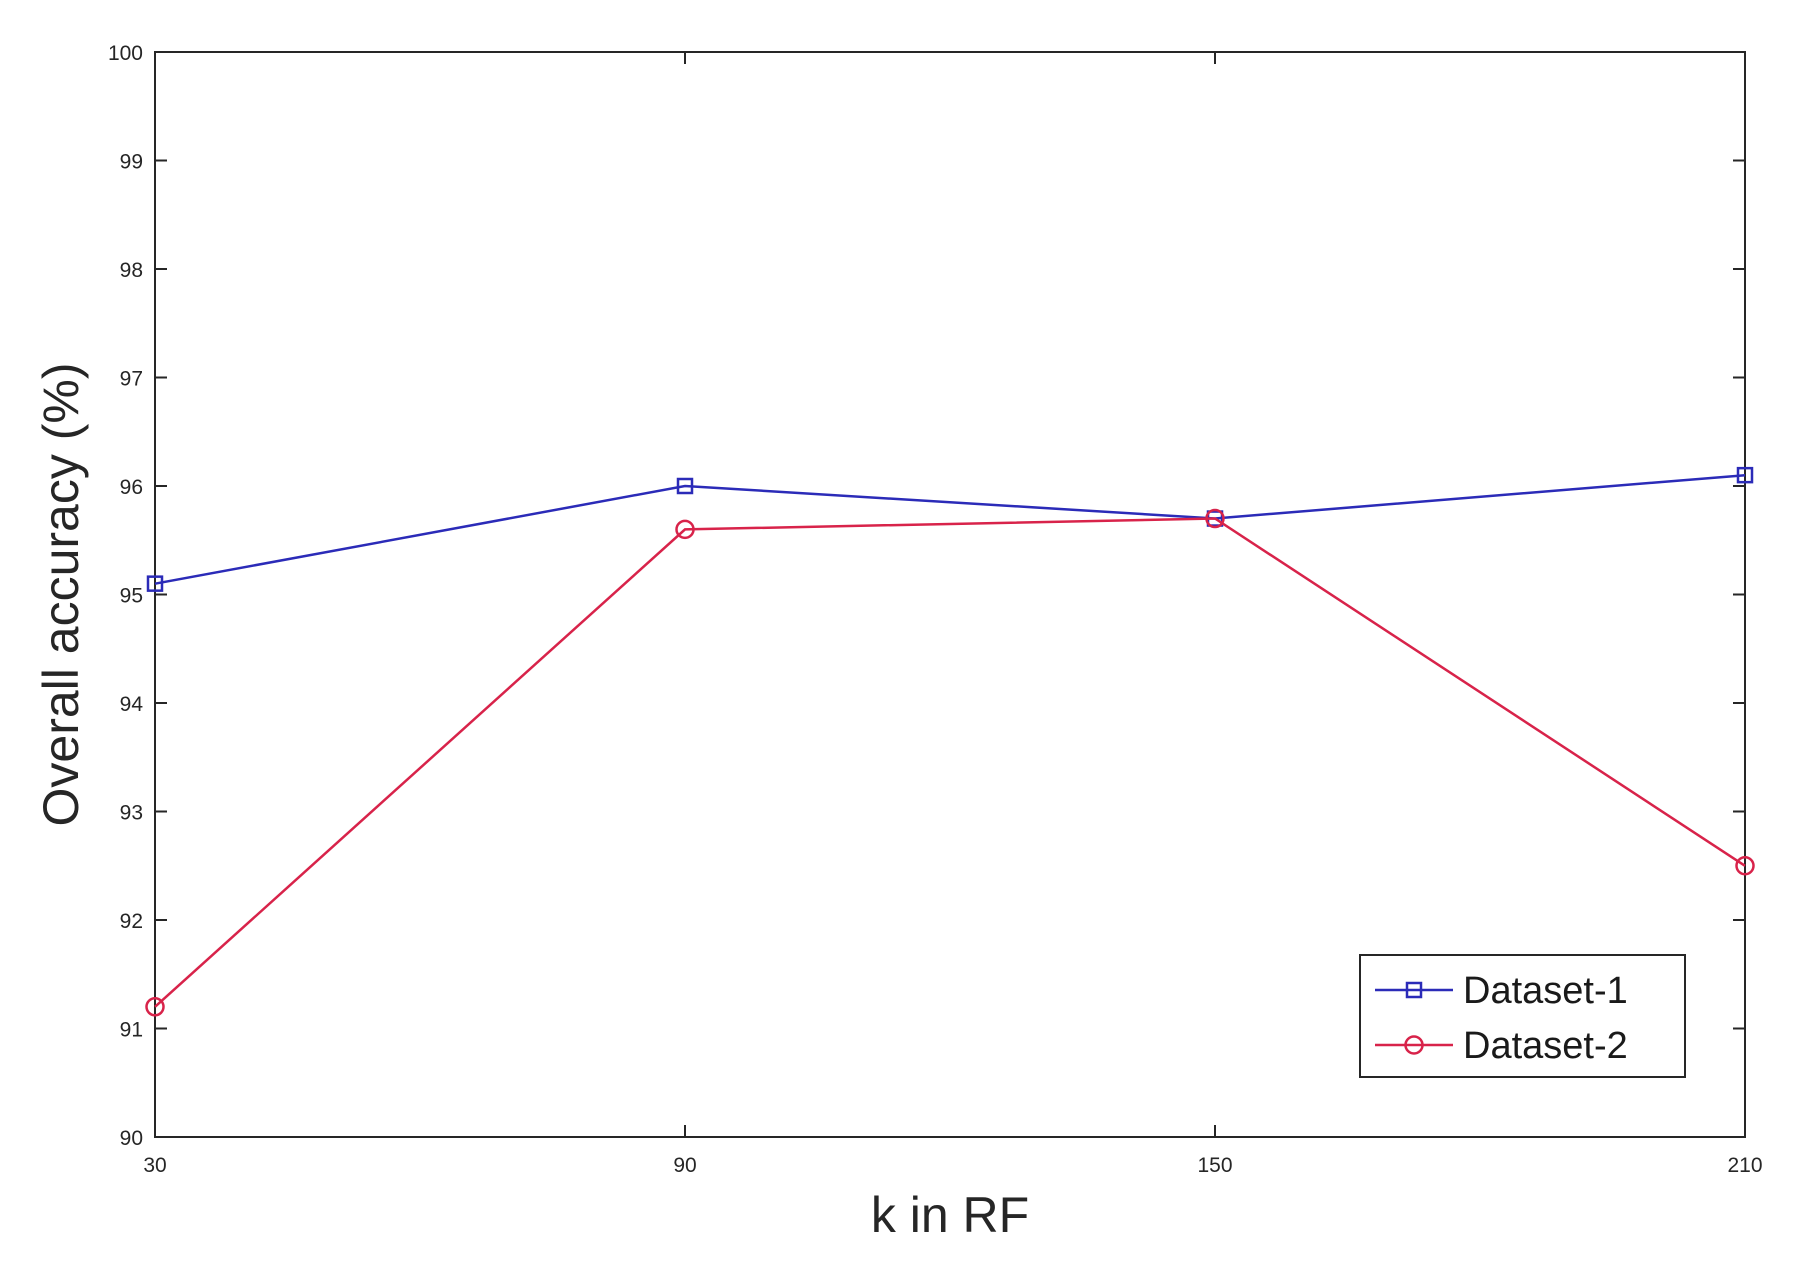 The height and width of the screenshot is (1263, 1803). I want to click on legend-item-1: Dataset-1, so click(1501, 991).